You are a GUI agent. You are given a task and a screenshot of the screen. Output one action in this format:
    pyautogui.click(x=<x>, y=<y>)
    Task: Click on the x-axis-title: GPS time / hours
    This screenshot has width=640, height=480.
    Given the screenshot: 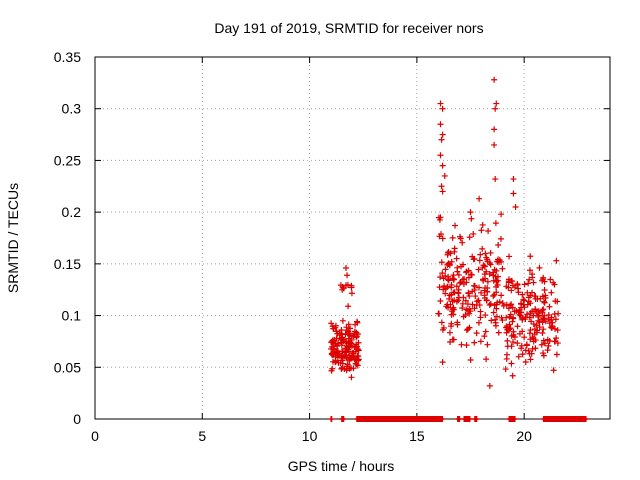 What is the action you would take?
    pyautogui.click(x=341, y=466)
    